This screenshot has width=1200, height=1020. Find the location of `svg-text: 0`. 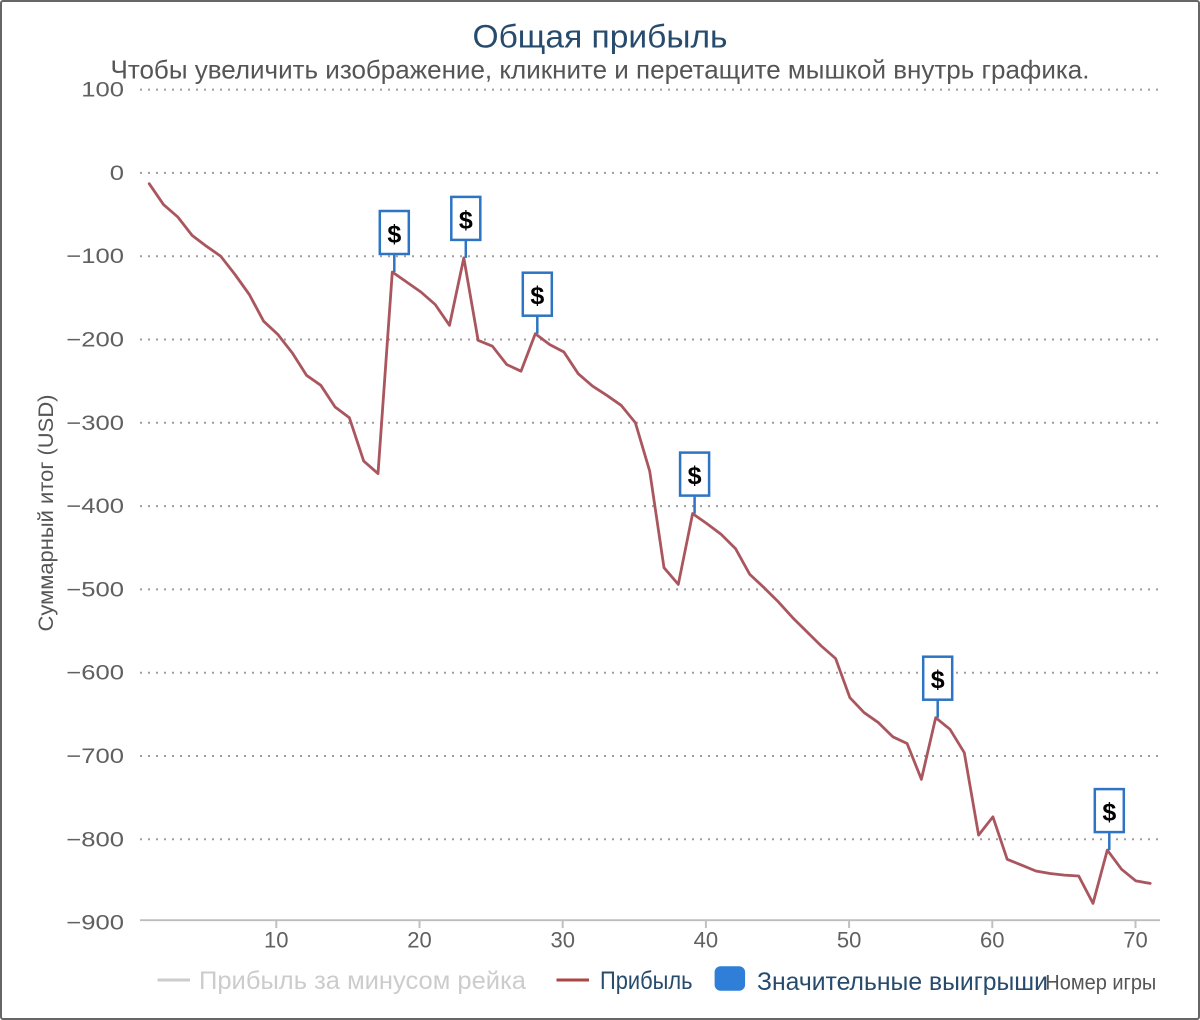

svg-text: 0 is located at coordinates (117, 172).